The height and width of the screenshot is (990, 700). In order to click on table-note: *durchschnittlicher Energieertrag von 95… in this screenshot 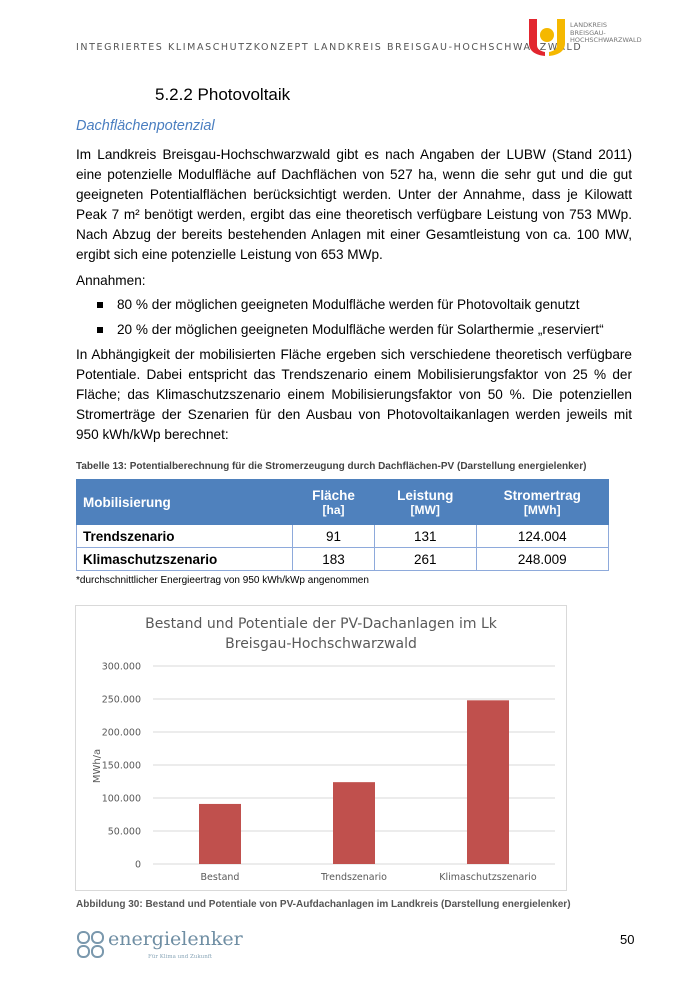, I will do `click(222, 580)`.